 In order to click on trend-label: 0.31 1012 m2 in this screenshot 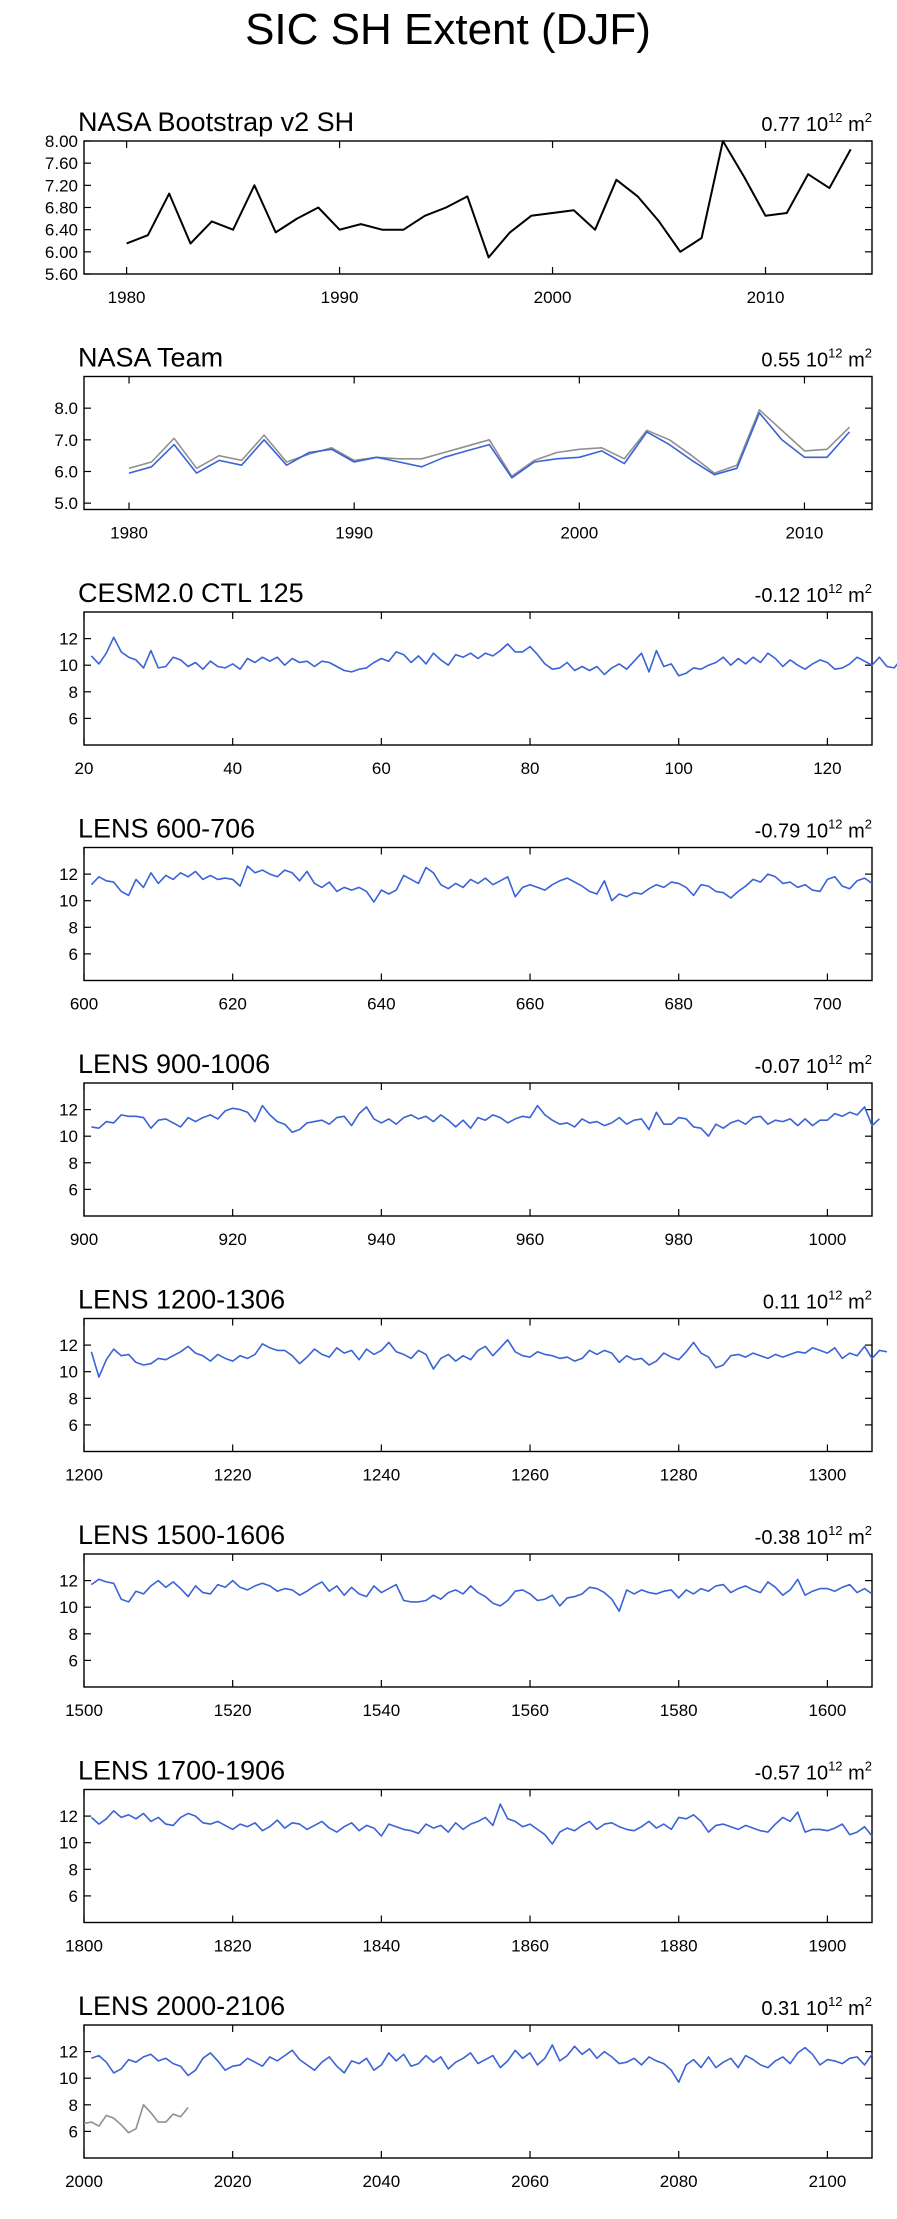, I will do `click(816, 2007)`.